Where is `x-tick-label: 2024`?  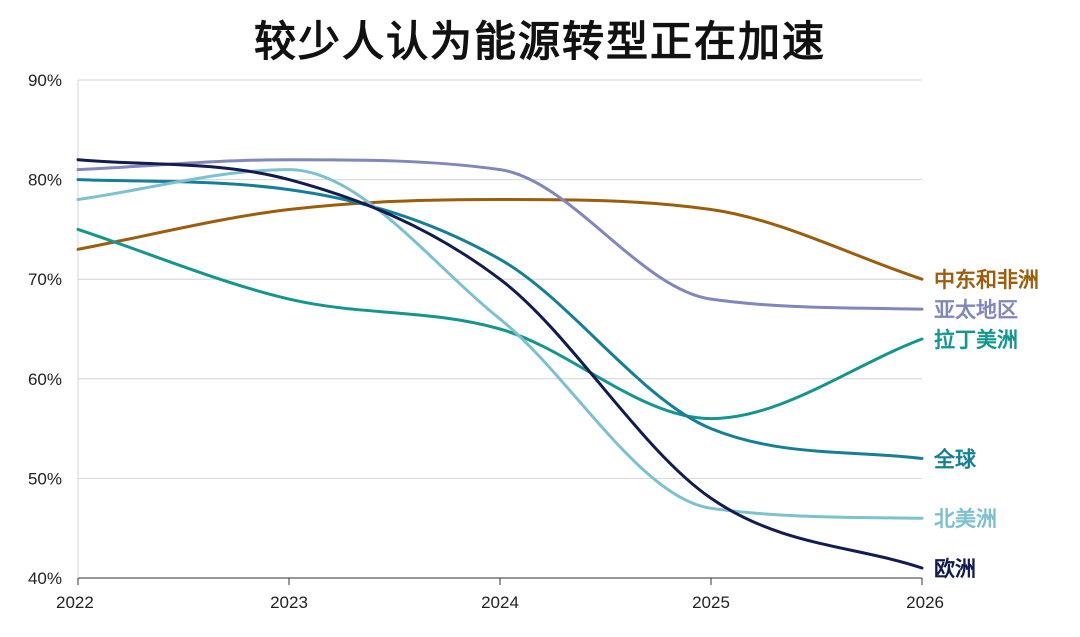
x-tick-label: 2024 is located at coordinates (500, 602).